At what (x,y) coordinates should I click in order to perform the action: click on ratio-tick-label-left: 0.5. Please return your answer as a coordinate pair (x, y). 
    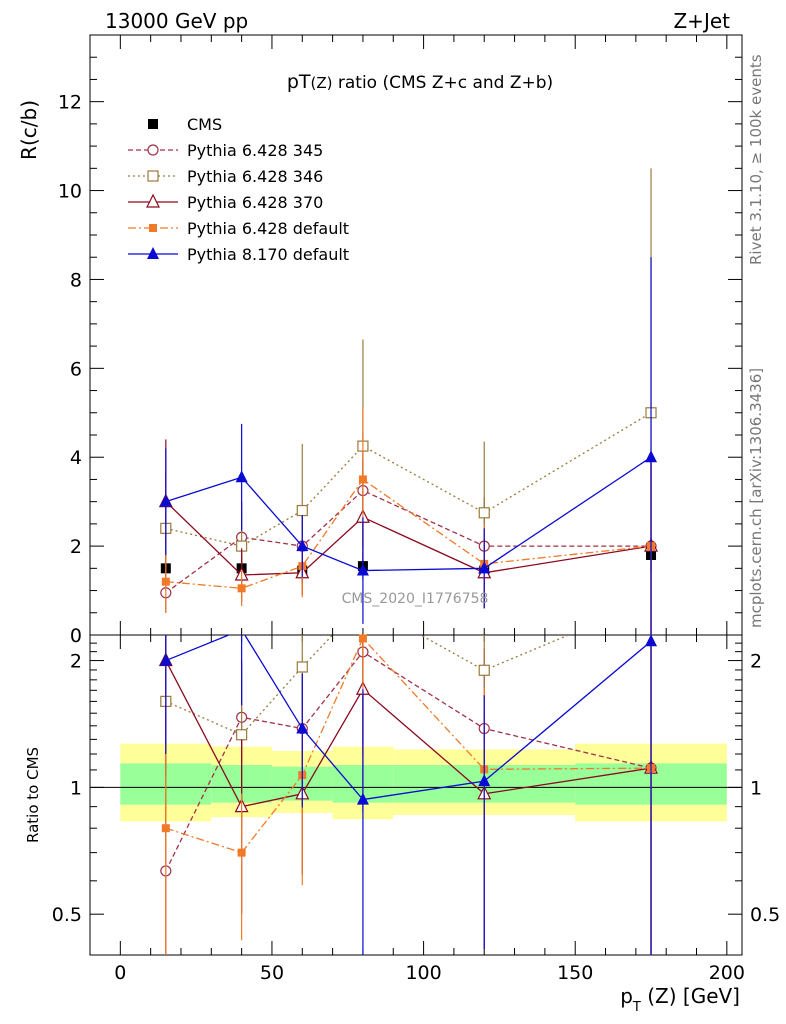
    Looking at the image, I should click on (67, 915).